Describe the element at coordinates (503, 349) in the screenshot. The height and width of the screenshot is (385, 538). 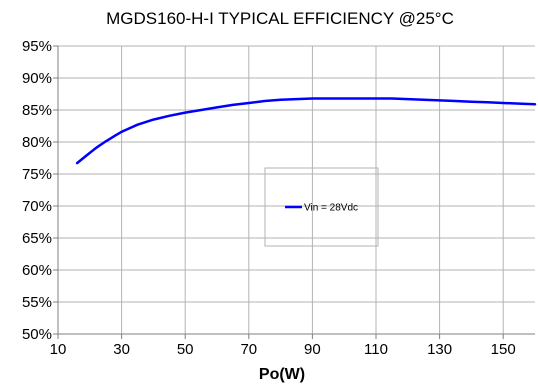
I see `x-tick-label: 150` at that location.